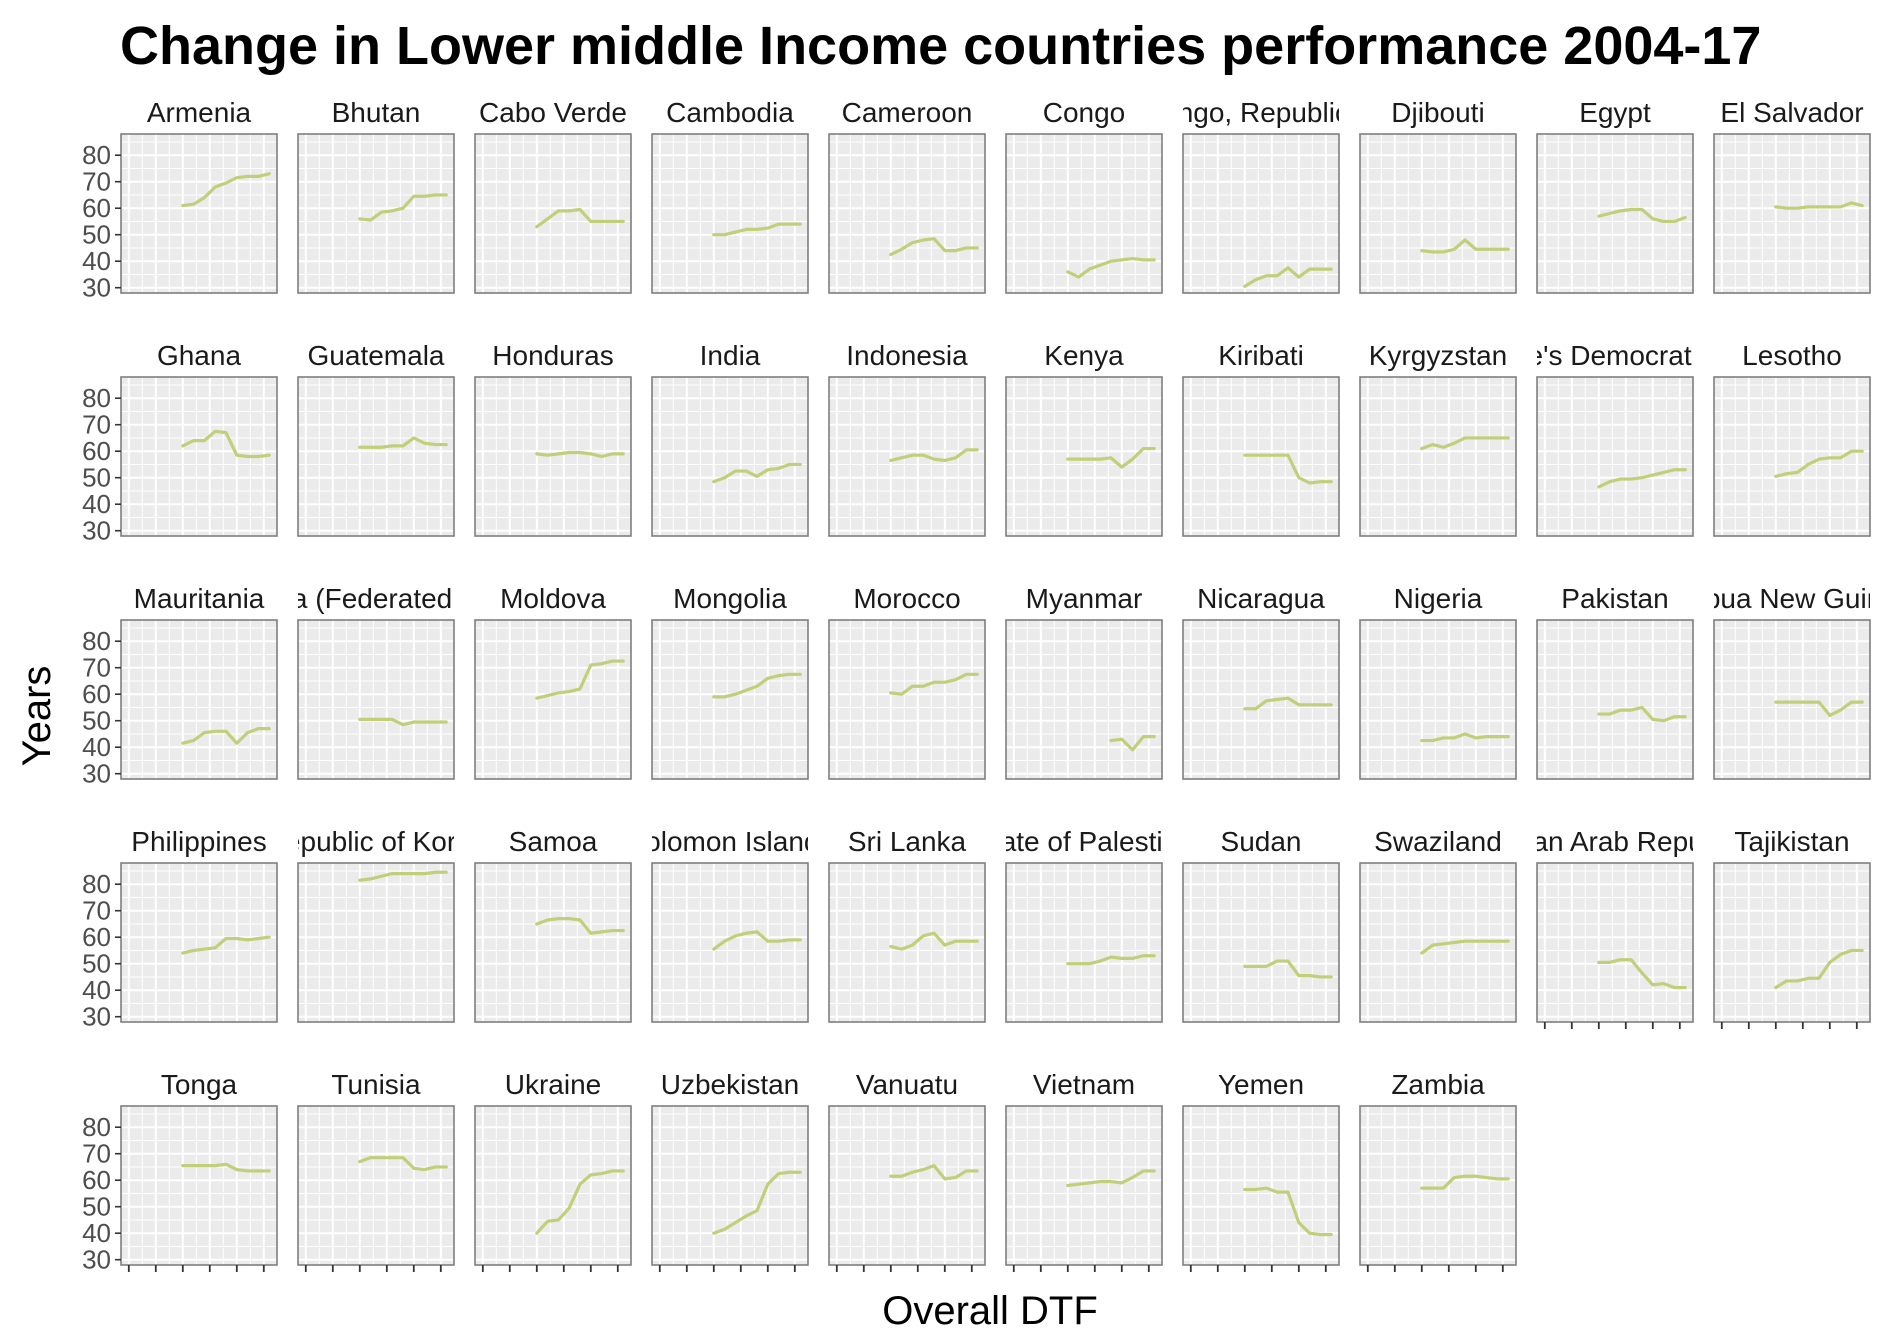 This screenshot has width=1881, height=1343. I want to click on facet-strip-label: El Salvador, so click(1791, 112).